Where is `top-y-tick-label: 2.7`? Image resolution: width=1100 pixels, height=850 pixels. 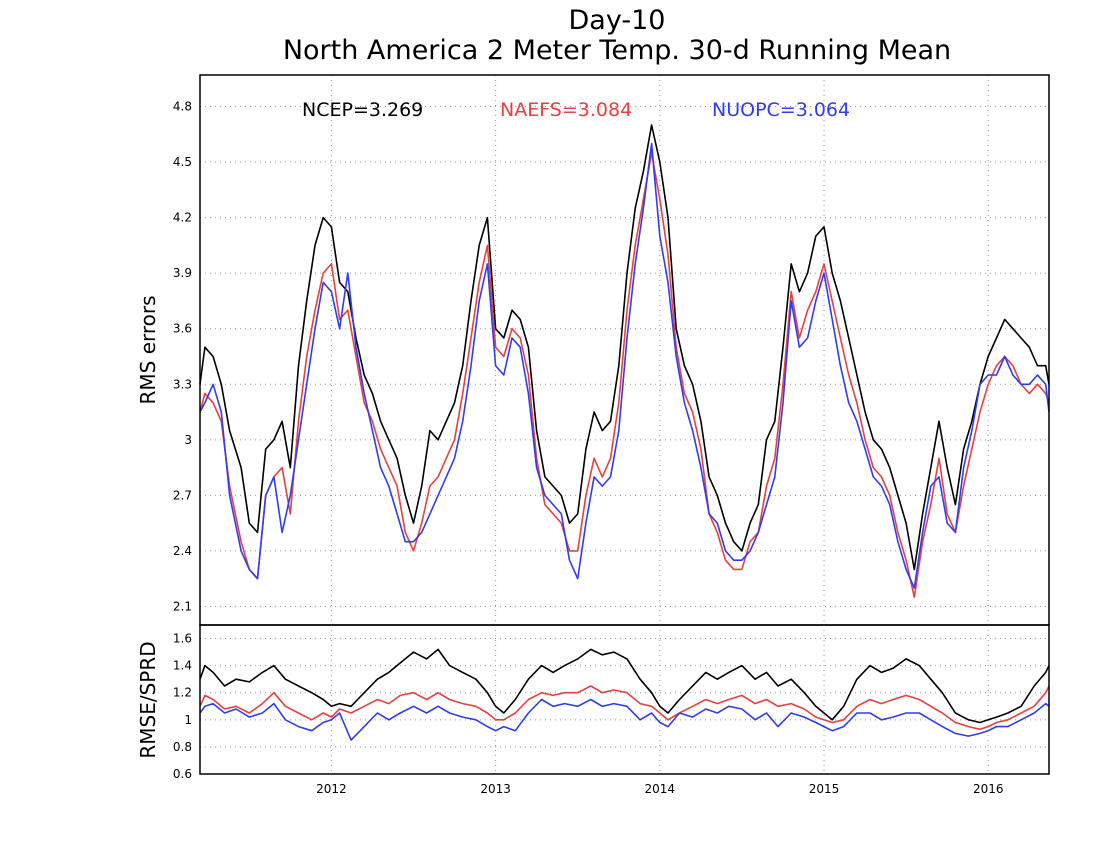
top-y-tick-label: 2.7 is located at coordinates (182, 495).